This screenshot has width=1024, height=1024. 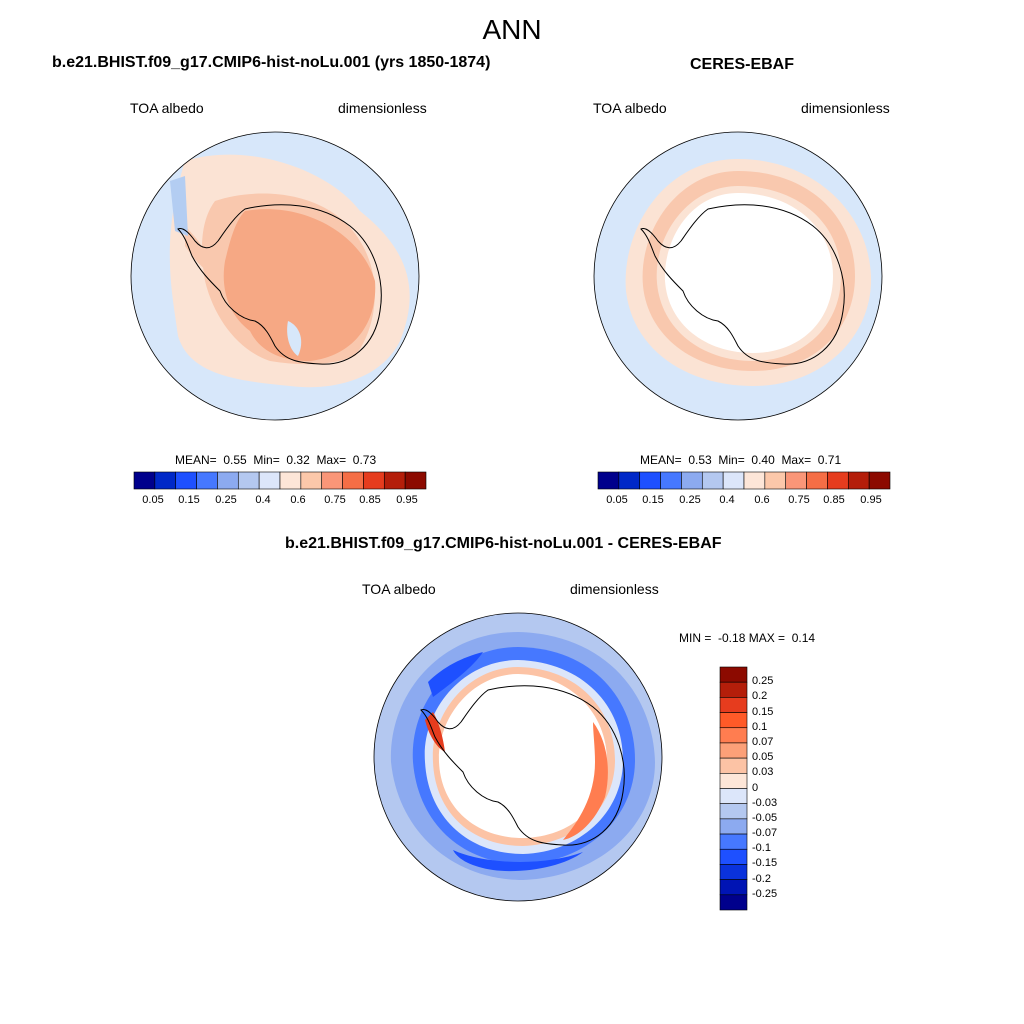 I want to click on obs-colorbar, so click(x=744, y=480).